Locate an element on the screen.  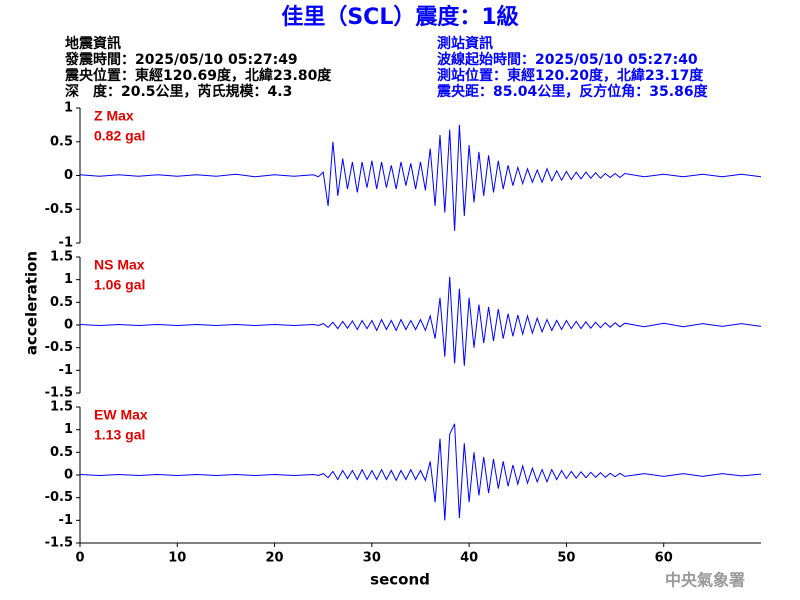
info-left: 地震資訊 is located at coordinates (93, 43).